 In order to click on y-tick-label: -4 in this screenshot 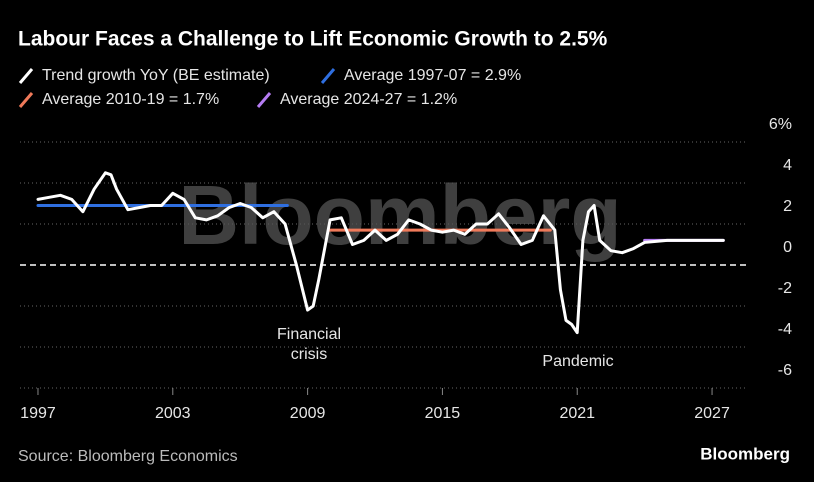, I will do `click(785, 329)`.